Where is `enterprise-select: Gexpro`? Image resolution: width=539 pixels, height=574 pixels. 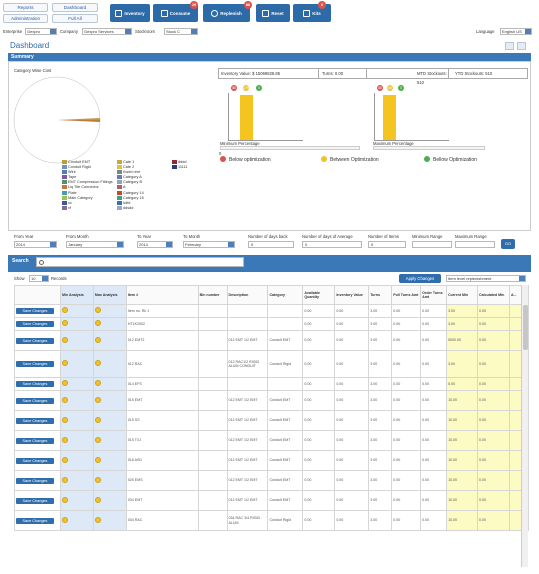 enterprise-select: Gexpro is located at coordinates (41, 31).